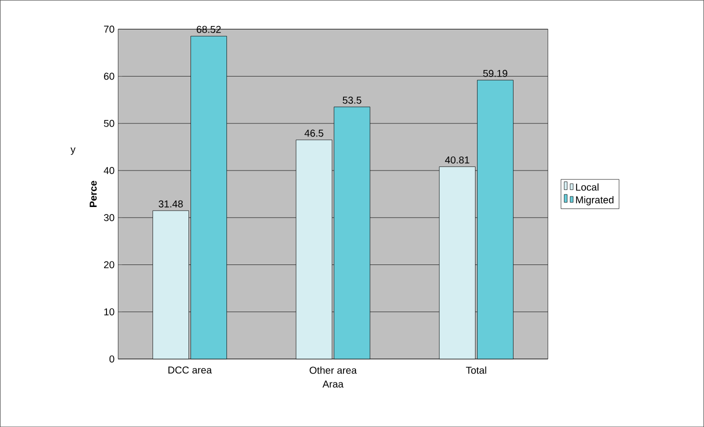  Describe the element at coordinates (314, 133) in the screenshot. I see `data-label: 46.5` at that location.